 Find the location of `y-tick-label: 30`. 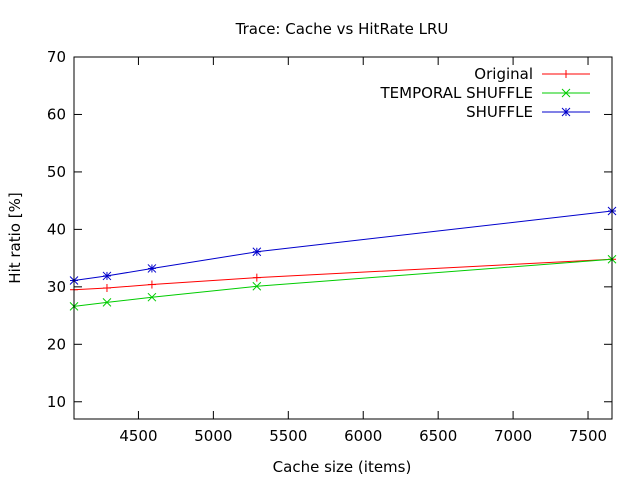

y-tick-label: 30 is located at coordinates (56, 287).